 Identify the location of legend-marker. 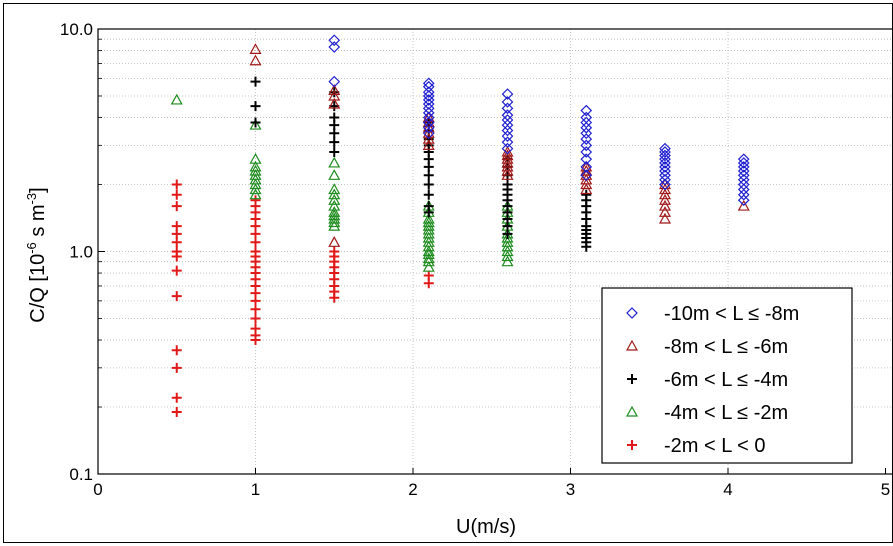
(632, 379).